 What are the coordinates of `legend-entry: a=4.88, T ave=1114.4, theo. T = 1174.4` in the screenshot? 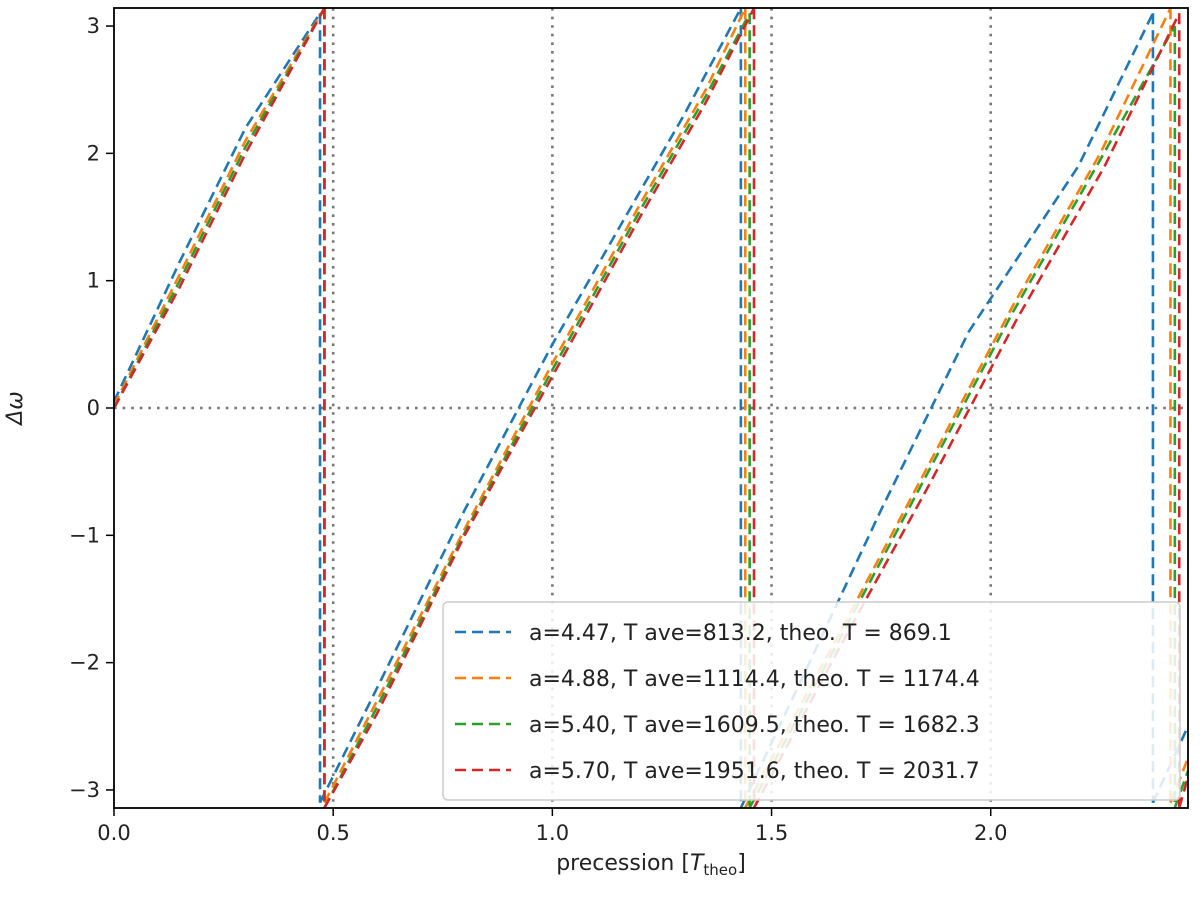 It's located at (717, 679).